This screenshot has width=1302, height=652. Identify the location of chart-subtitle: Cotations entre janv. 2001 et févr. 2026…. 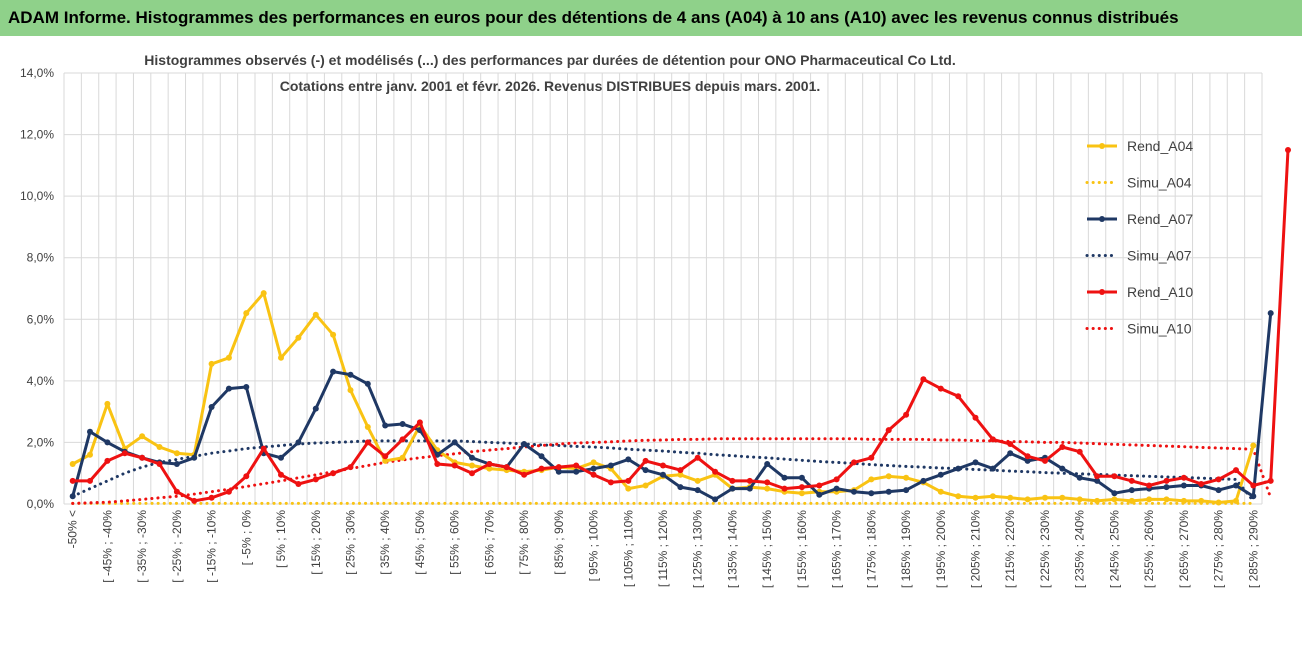
(550, 86).